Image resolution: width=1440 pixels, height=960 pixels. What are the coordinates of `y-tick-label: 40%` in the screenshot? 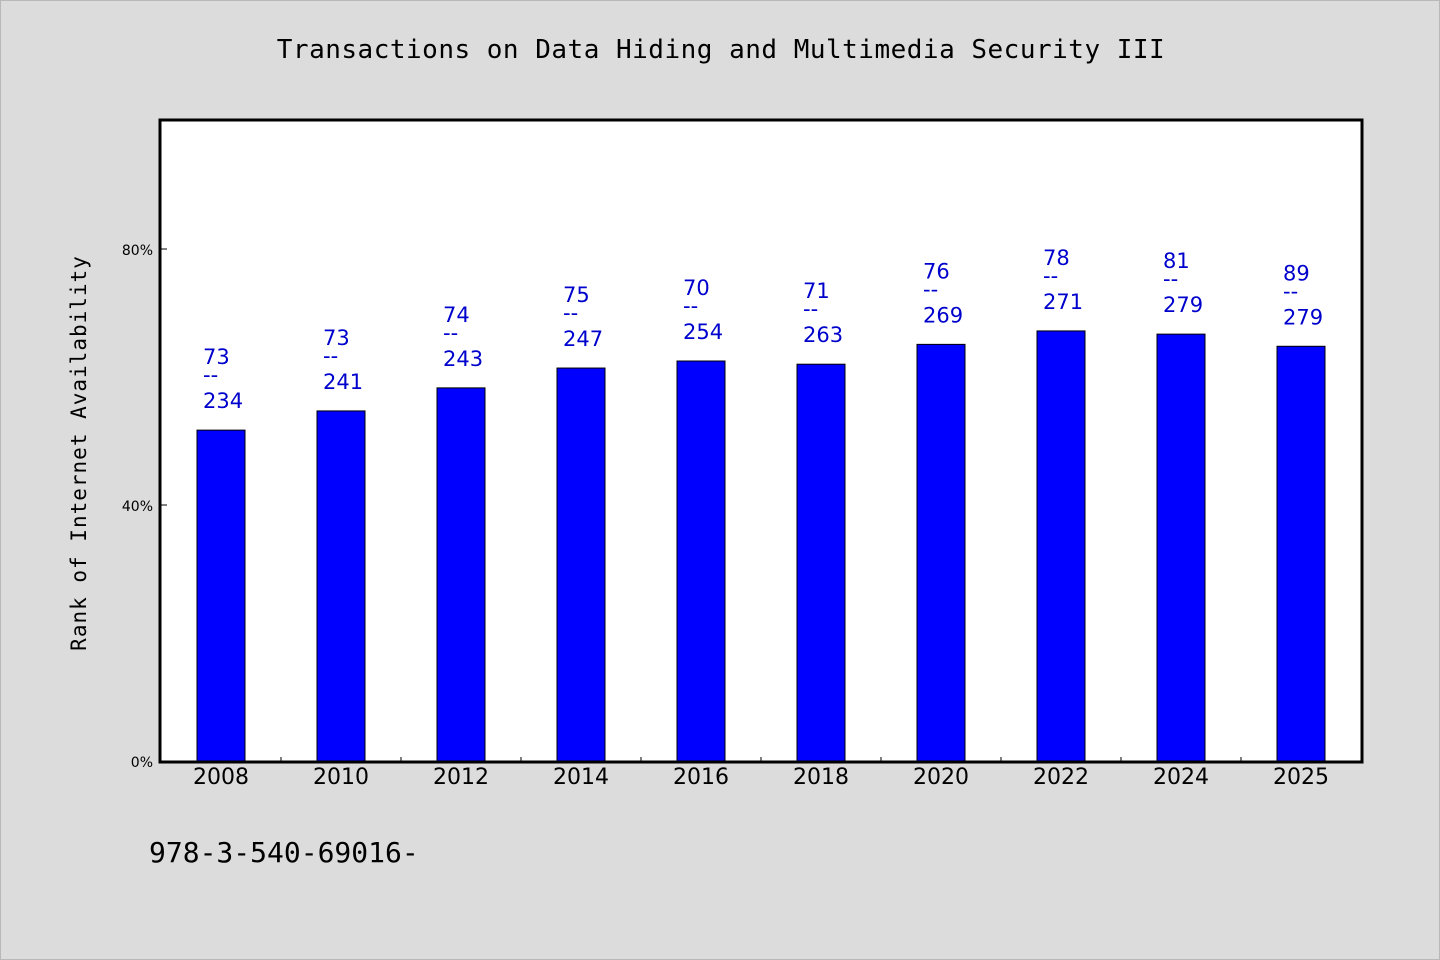 It's located at (137, 507).